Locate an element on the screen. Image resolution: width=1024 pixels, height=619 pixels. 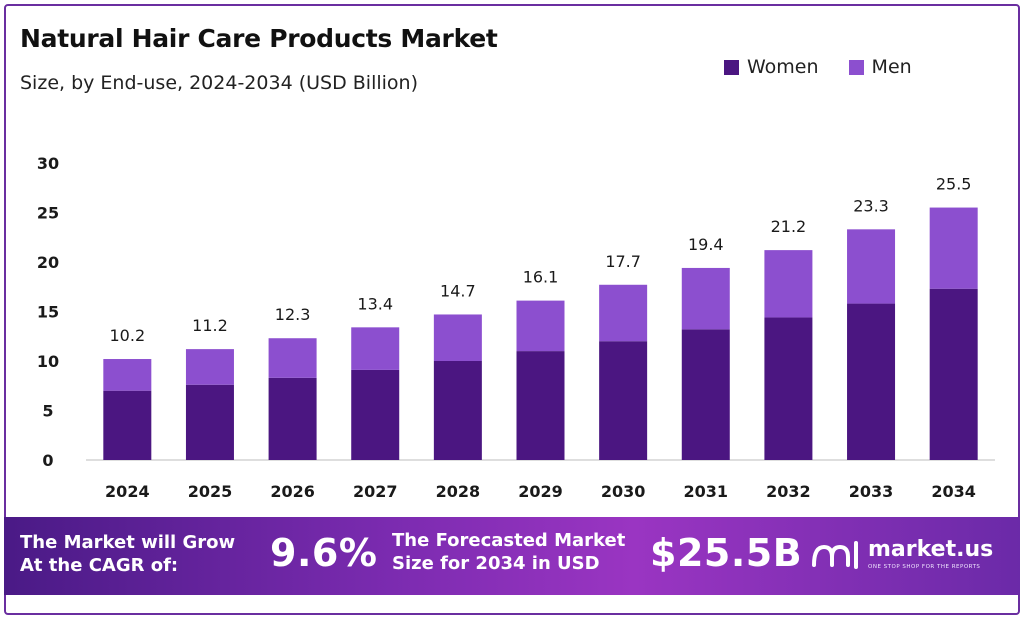
cagr-caption: The Market will Grow At the CAGR of: is located at coordinates (127, 554).